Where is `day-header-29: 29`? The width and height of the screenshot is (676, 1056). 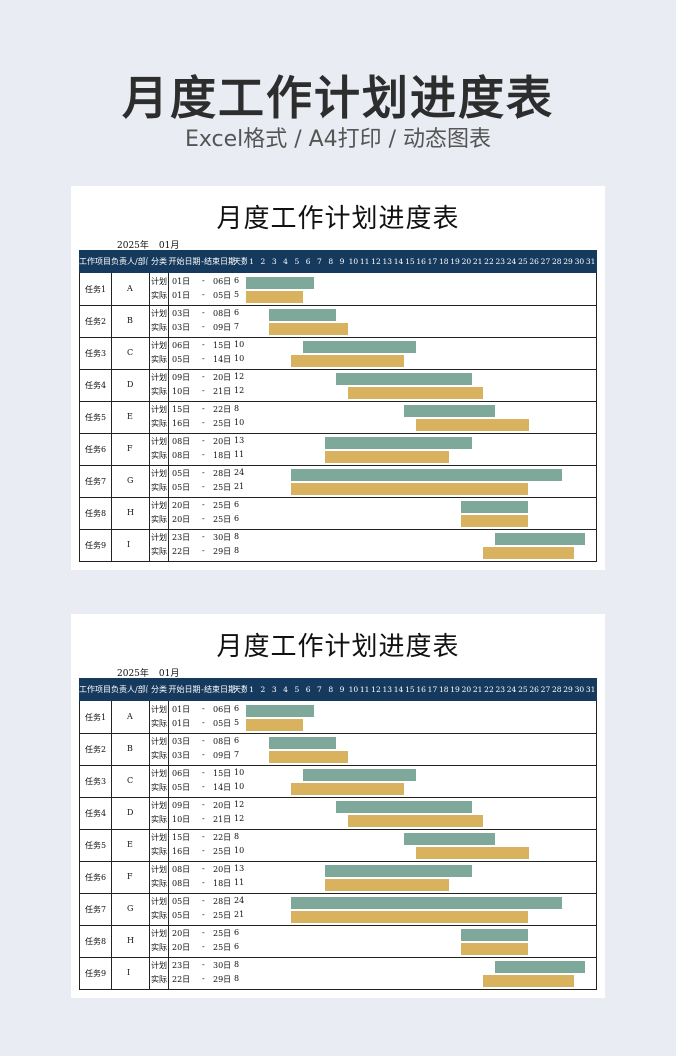
day-header-29: 29 is located at coordinates (568, 689).